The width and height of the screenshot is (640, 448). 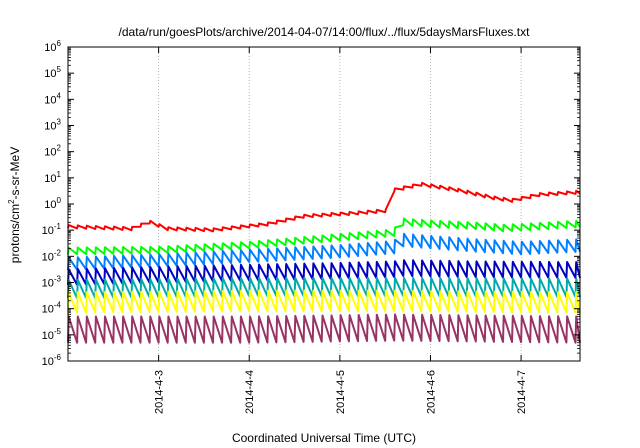 I want to click on y-tick-label-exp: 1, so click(x=59, y=174).